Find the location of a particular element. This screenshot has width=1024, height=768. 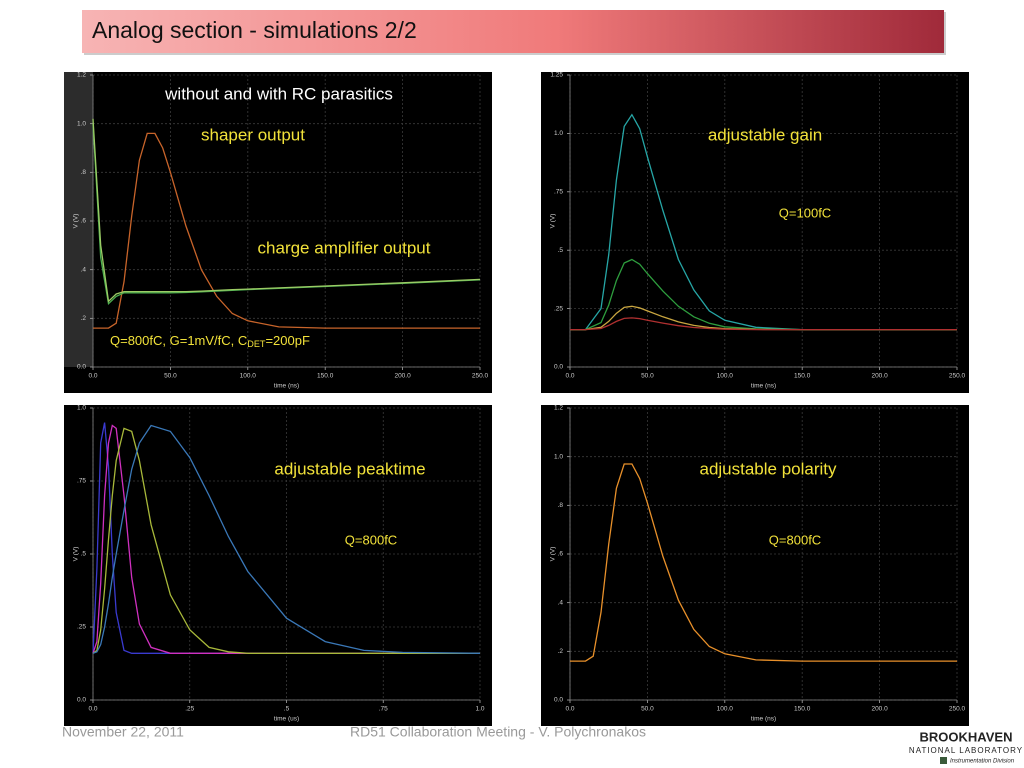

logo-sub: NATIONAL LABORATORY is located at coordinates (966, 750).